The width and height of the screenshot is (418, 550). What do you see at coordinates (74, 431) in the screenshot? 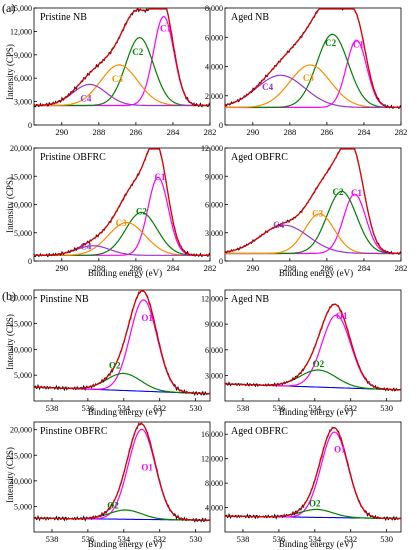
I see `panel-title: Pinstine OBFRC` at bounding box center [74, 431].